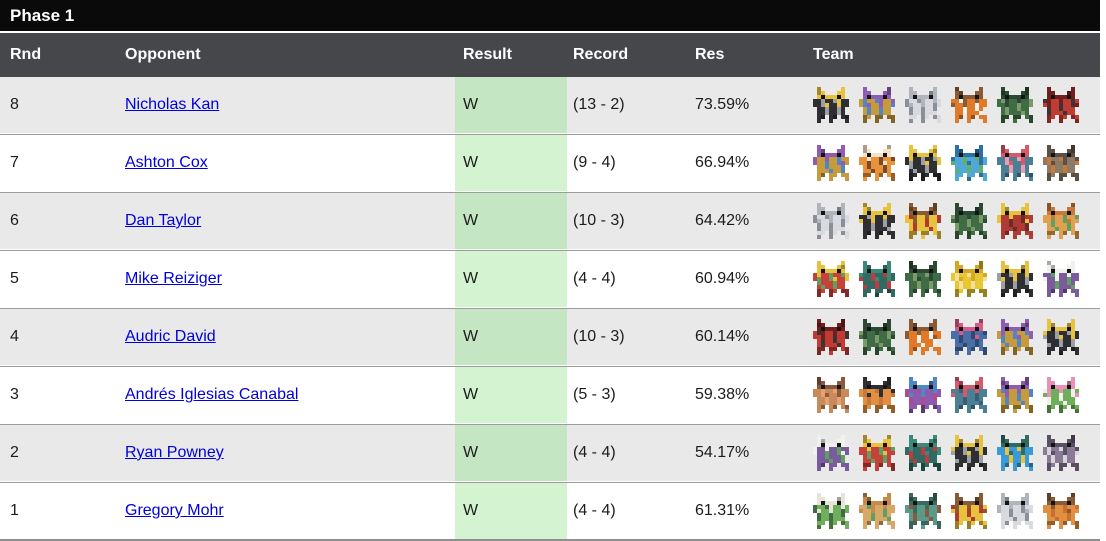 The width and height of the screenshot is (1106, 541). I want to click on column-header-res: Res, so click(710, 54).